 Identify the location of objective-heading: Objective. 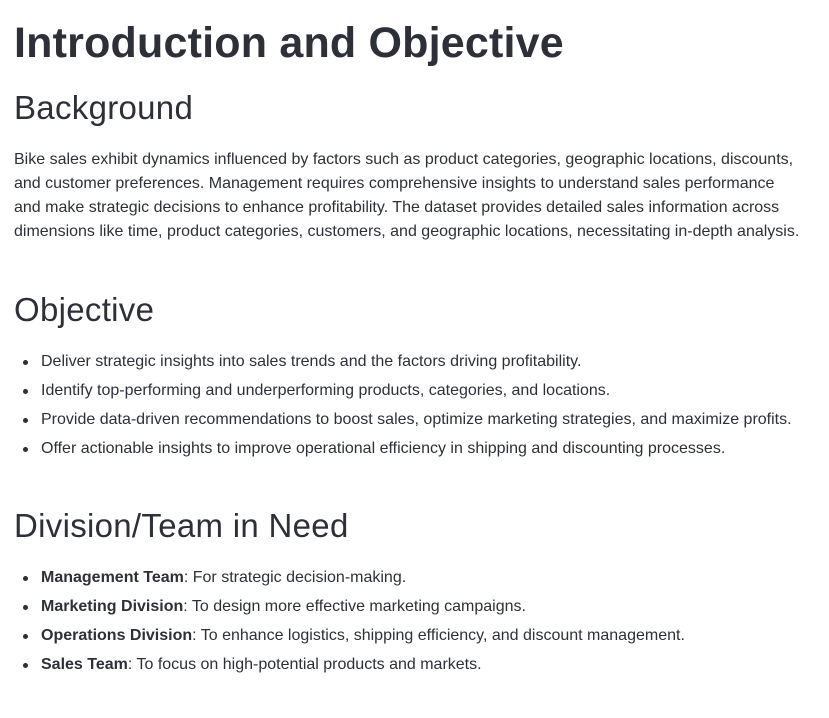
(84, 309).